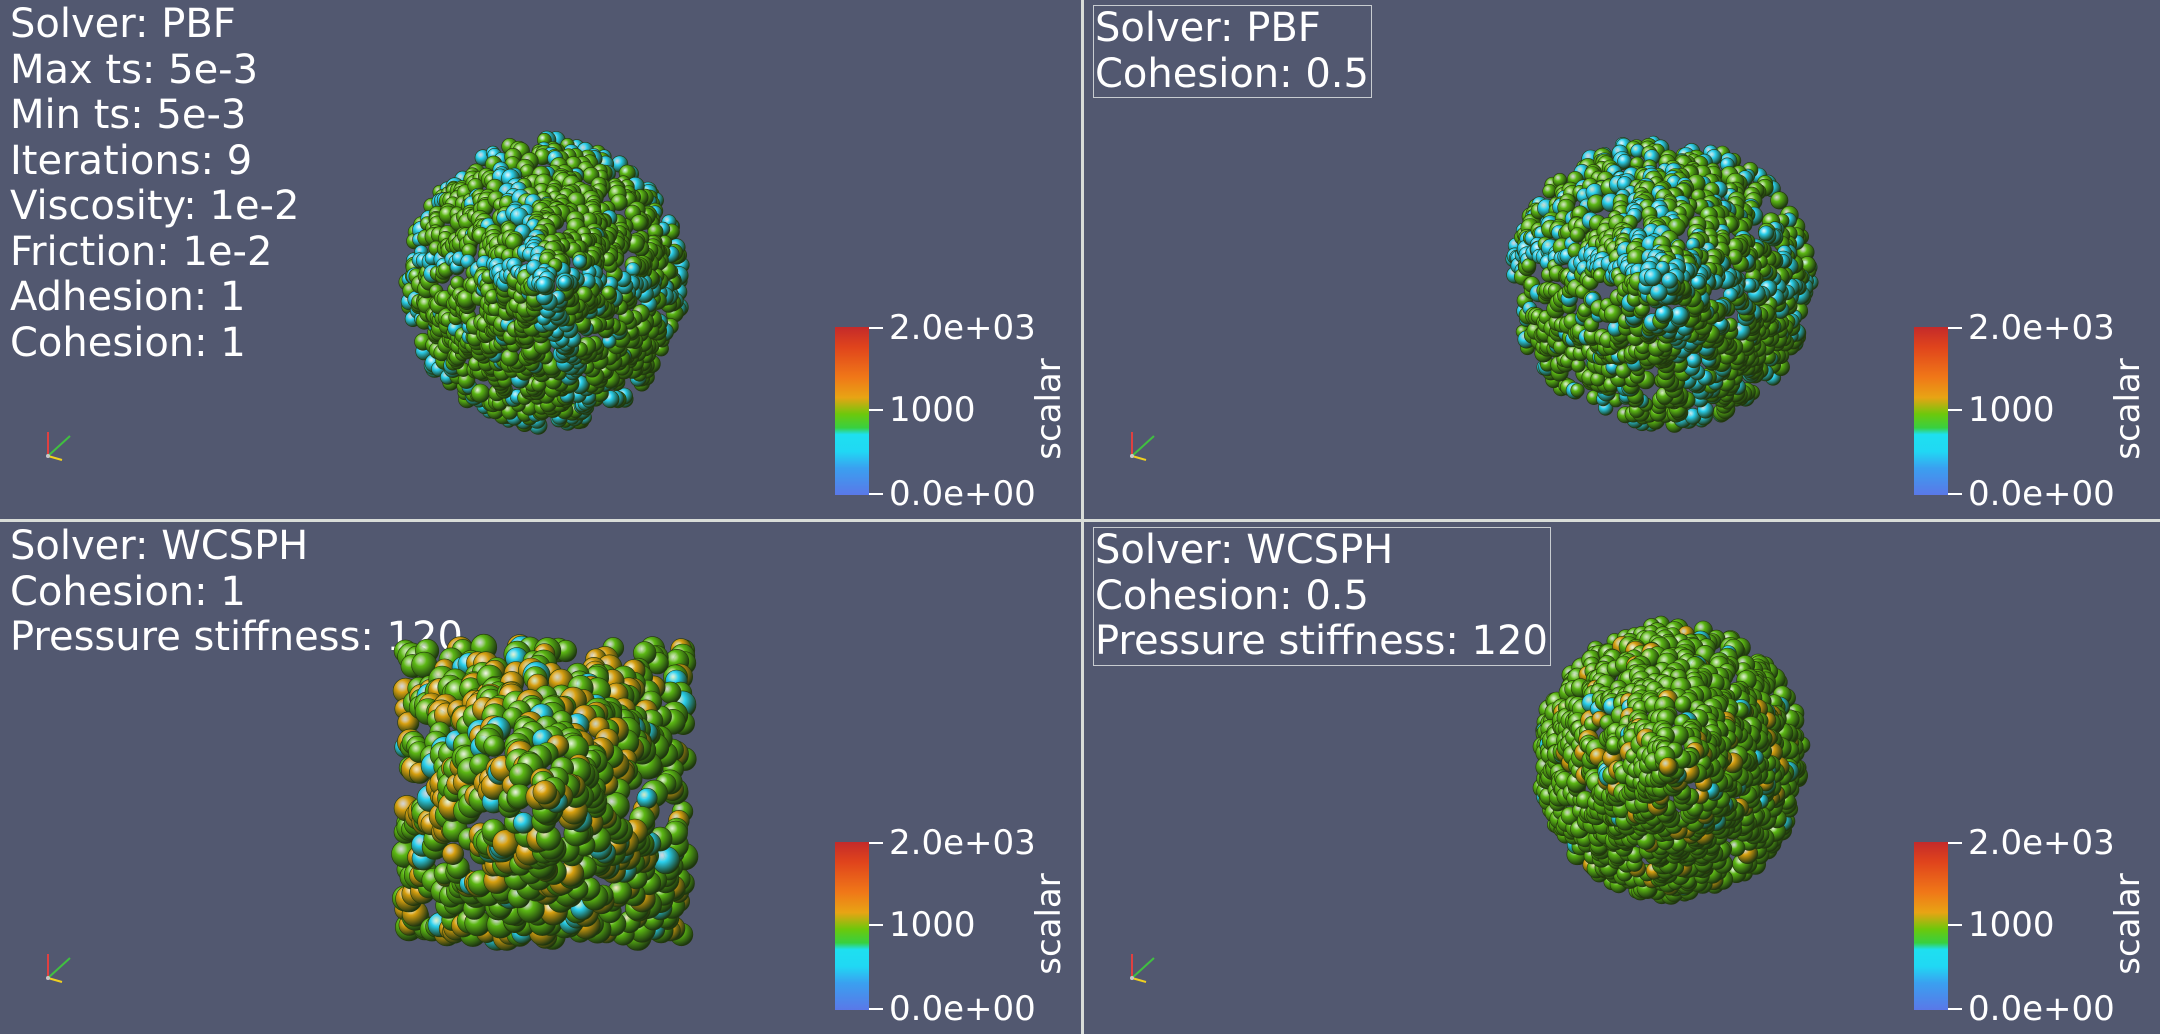  Describe the element at coordinates (141, 251) in the screenshot. I see `annotation-line: Friction: 1e-2` at that location.